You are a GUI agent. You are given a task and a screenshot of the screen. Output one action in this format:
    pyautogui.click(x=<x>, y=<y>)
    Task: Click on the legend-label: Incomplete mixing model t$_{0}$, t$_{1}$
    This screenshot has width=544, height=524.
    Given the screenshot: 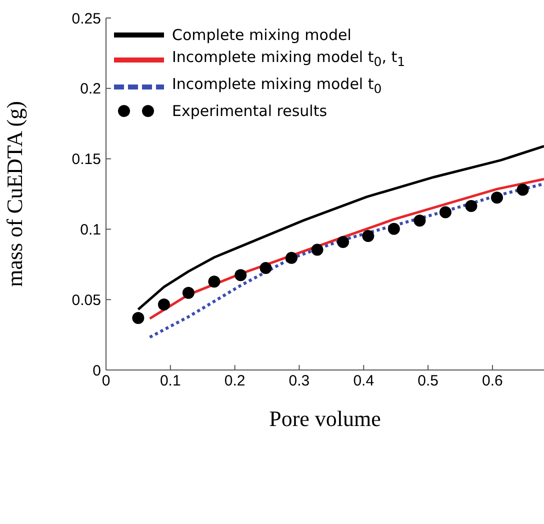 What is the action you would take?
    pyautogui.click(x=289, y=59)
    